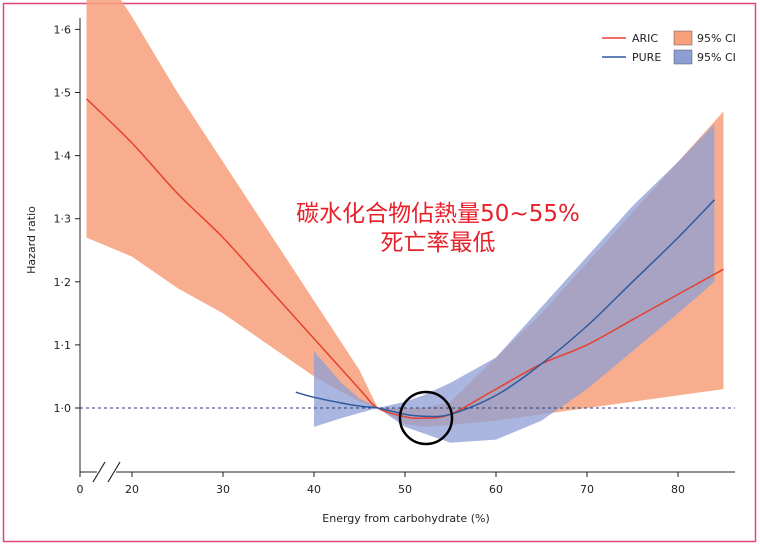  Describe the element at coordinates (80, 489) in the screenshot. I see `x-tick-label: 0` at that location.